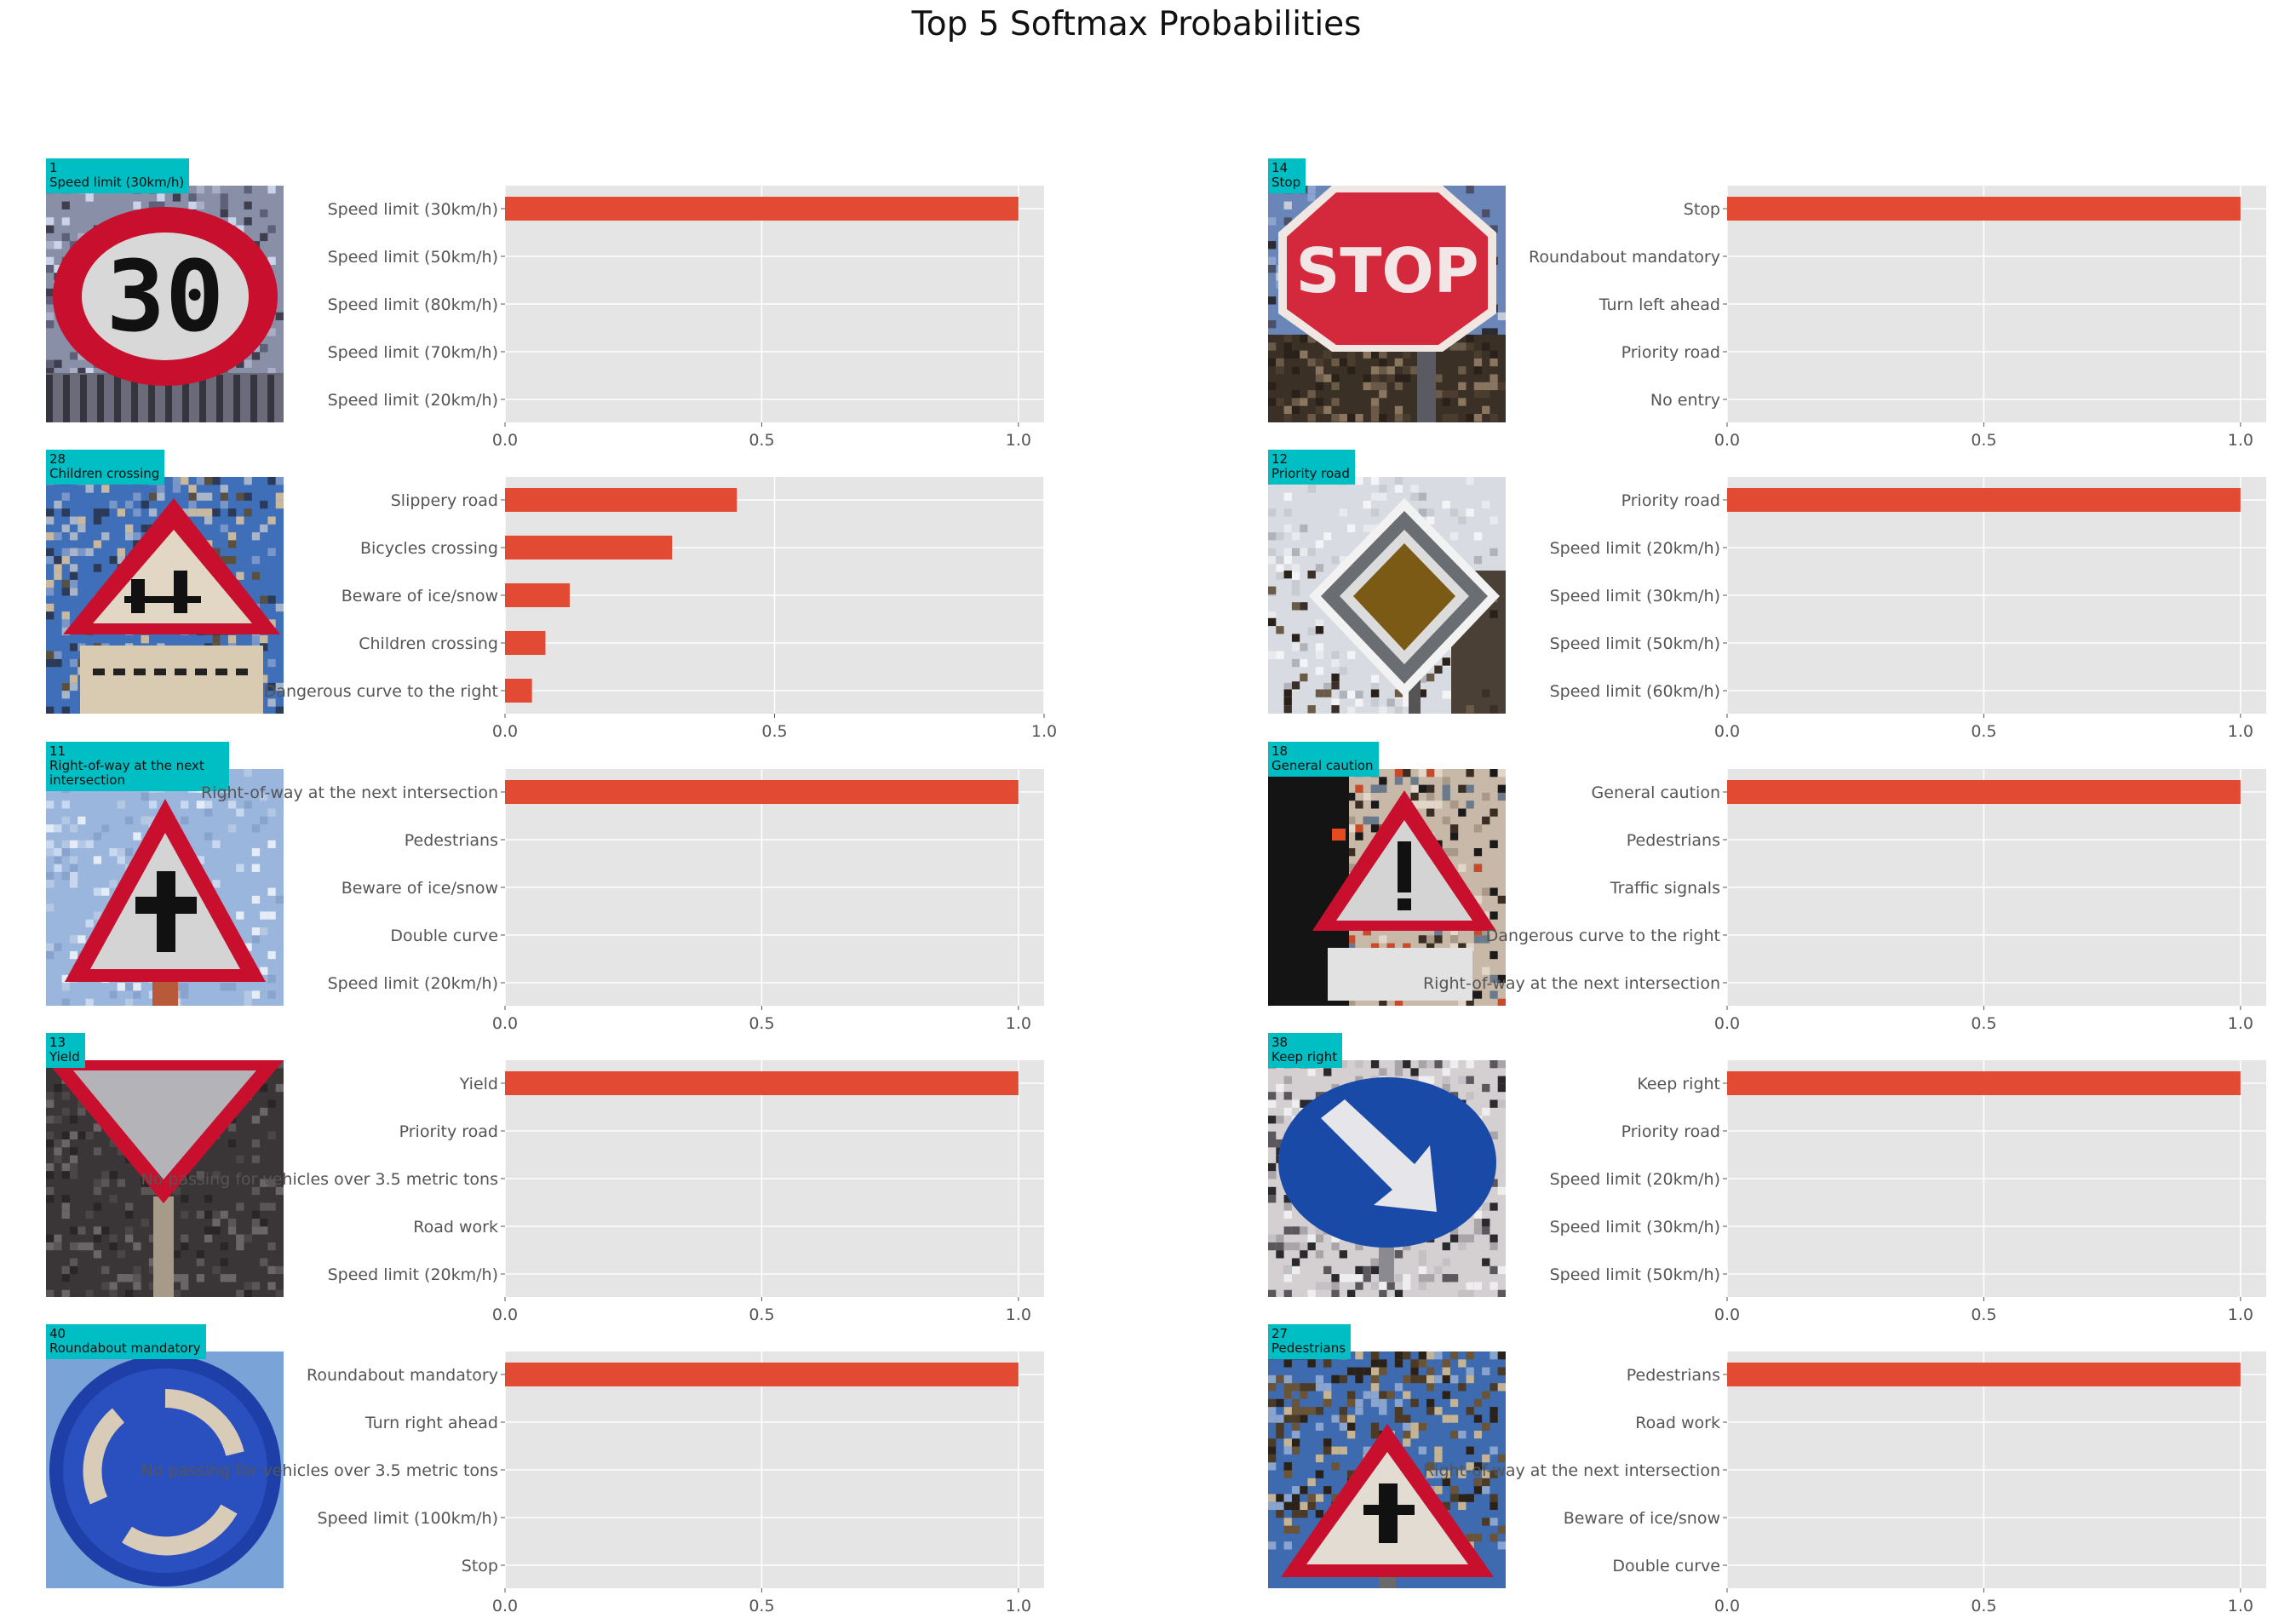 The image size is (2273, 1624). What do you see at coordinates (57, 1333) in the screenshot?
I see `class-id: 40` at bounding box center [57, 1333].